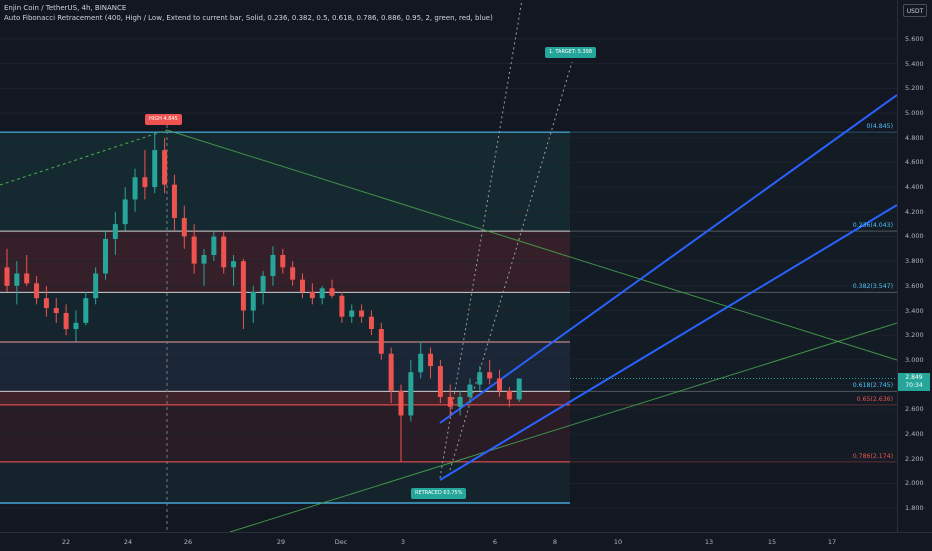  What do you see at coordinates (466, 541) in the screenshot?
I see `time-axis: 22 24 26 29 Dec 3 6 8 10 13 15 17` at bounding box center [466, 541].